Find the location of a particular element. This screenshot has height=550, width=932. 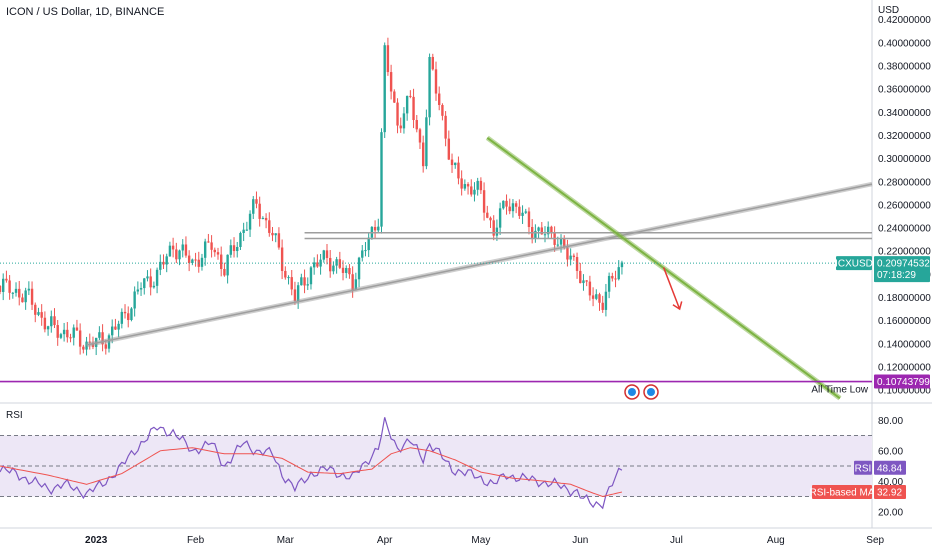

time-tick-label: 2023 is located at coordinates (96, 540).